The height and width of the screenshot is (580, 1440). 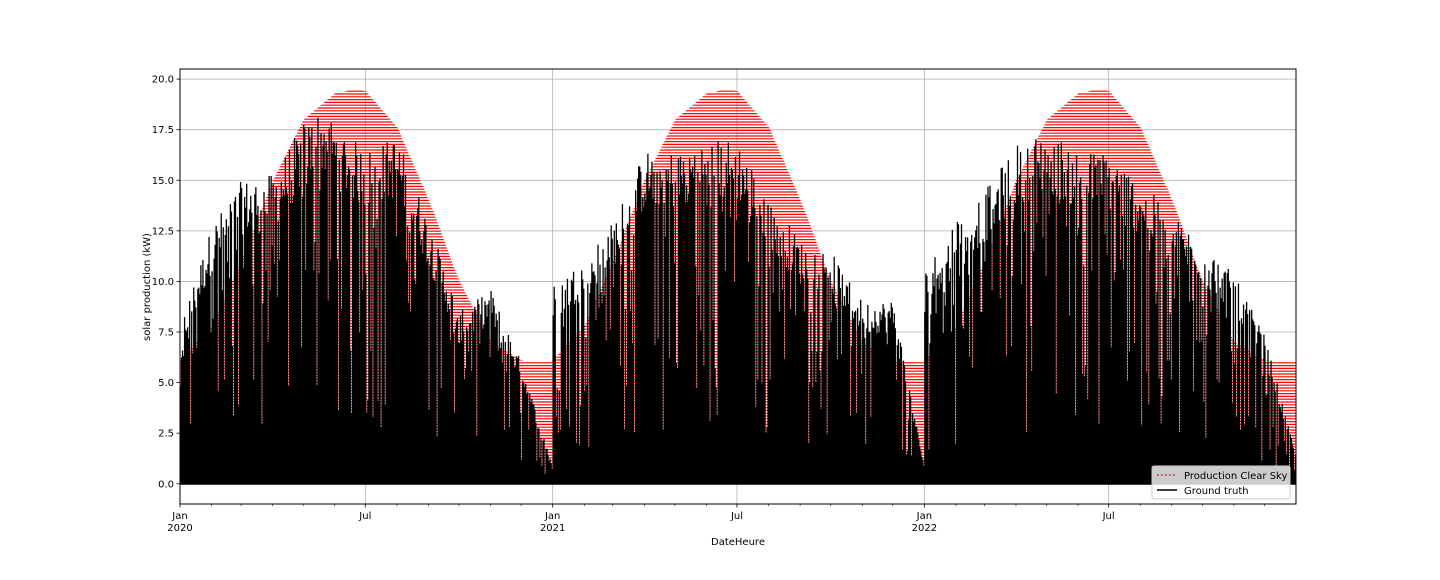 What do you see at coordinates (147, 287) in the screenshot?
I see `y-axis-label: solar production (kW)` at bounding box center [147, 287].